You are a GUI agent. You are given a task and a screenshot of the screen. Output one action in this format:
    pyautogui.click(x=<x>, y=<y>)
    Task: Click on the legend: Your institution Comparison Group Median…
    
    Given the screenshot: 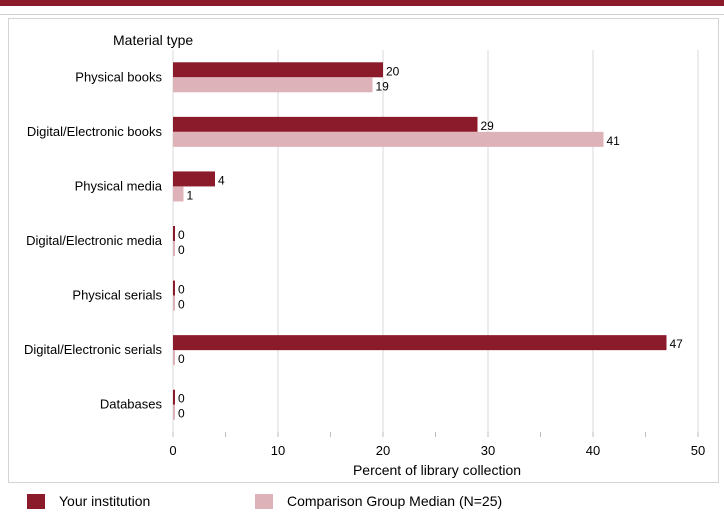 What is the action you would take?
    pyautogui.click(x=362, y=502)
    